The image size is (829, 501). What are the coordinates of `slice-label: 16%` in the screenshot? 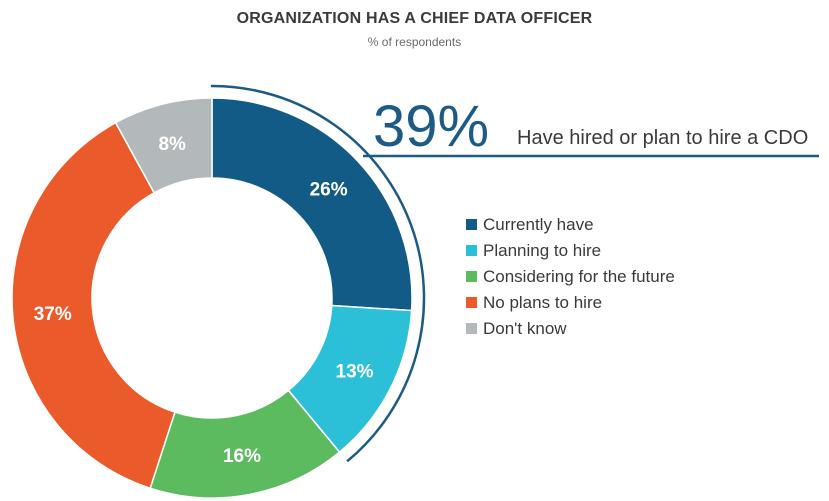 It's located at (242, 456).